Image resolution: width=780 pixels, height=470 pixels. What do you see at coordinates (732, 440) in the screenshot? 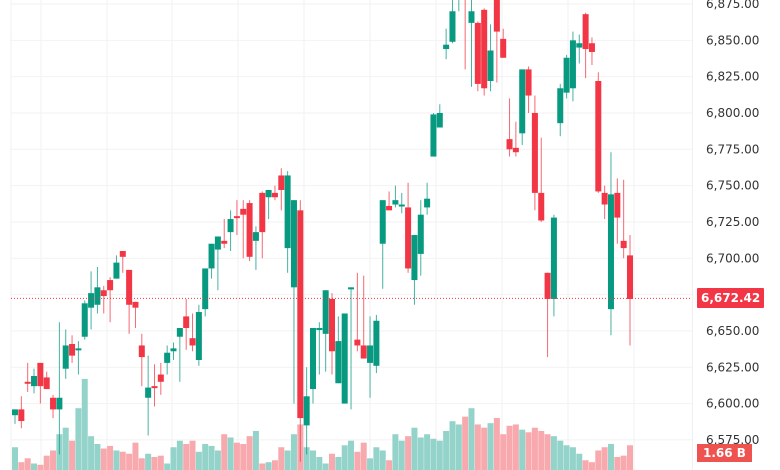
I see `price-tick-label: 6,575.00` at bounding box center [732, 440].